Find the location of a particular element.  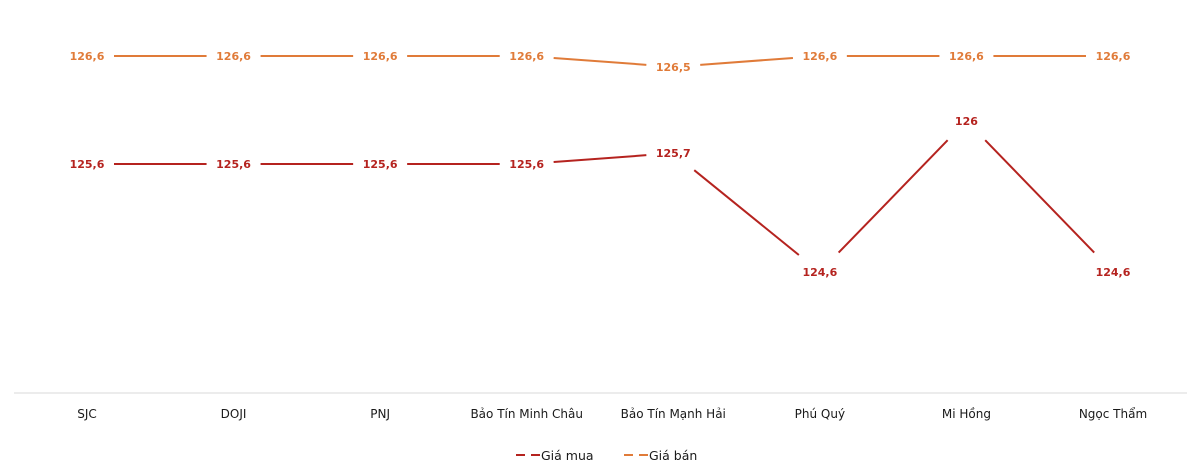

legend-label: Giá bán is located at coordinates (673, 455).